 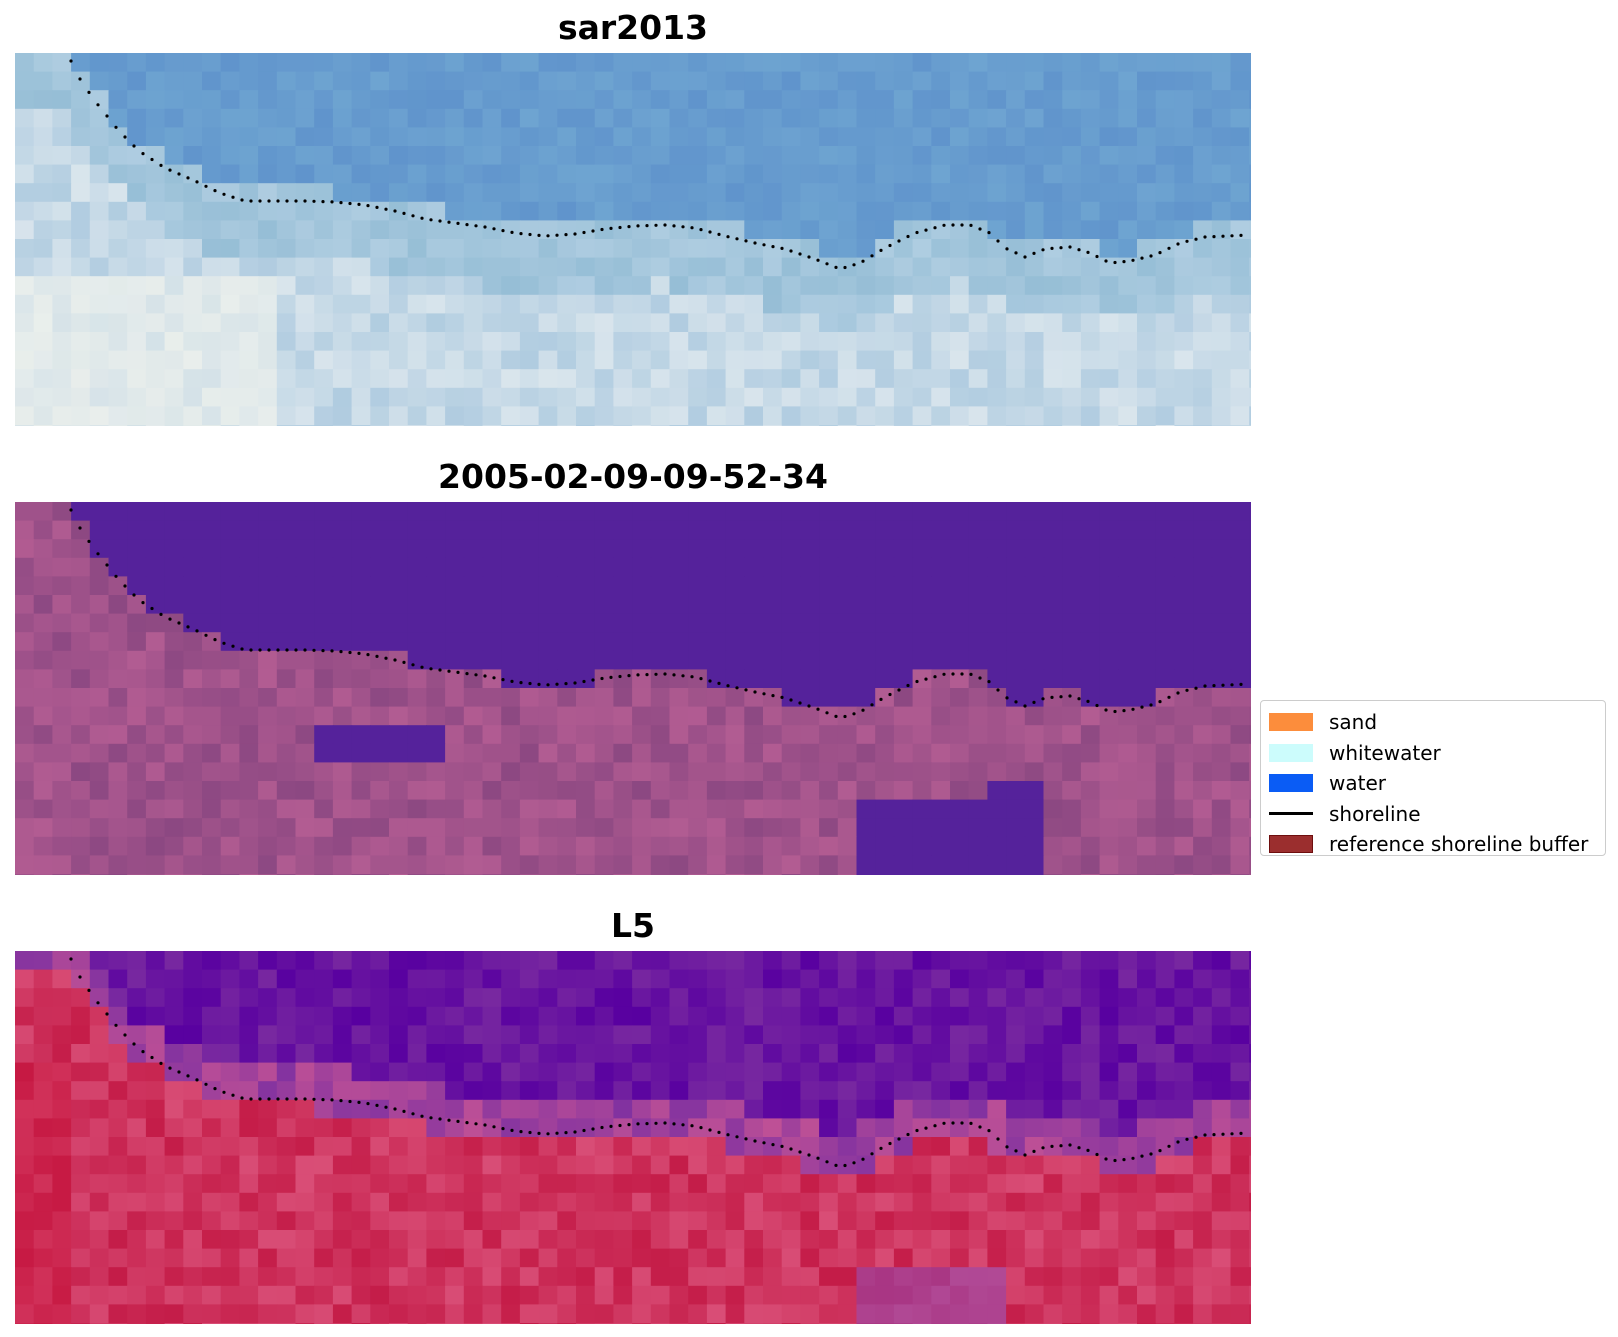 What do you see at coordinates (633, 476) in the screenshot?
I see `panel-title-date: 2005-02-09-09-52-34` at bounding box center [633, 476].